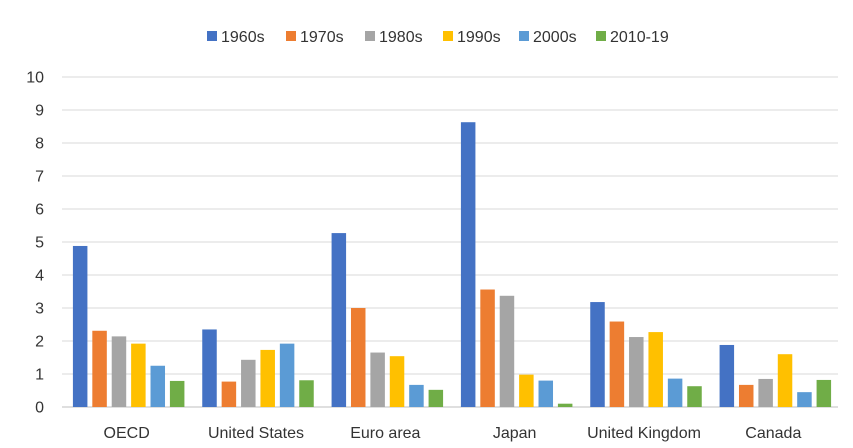  What do you see at coordinates (397, 381) in the screenshot?
I see `bar-1990s-euro-area` at bounding box center [397, 381].